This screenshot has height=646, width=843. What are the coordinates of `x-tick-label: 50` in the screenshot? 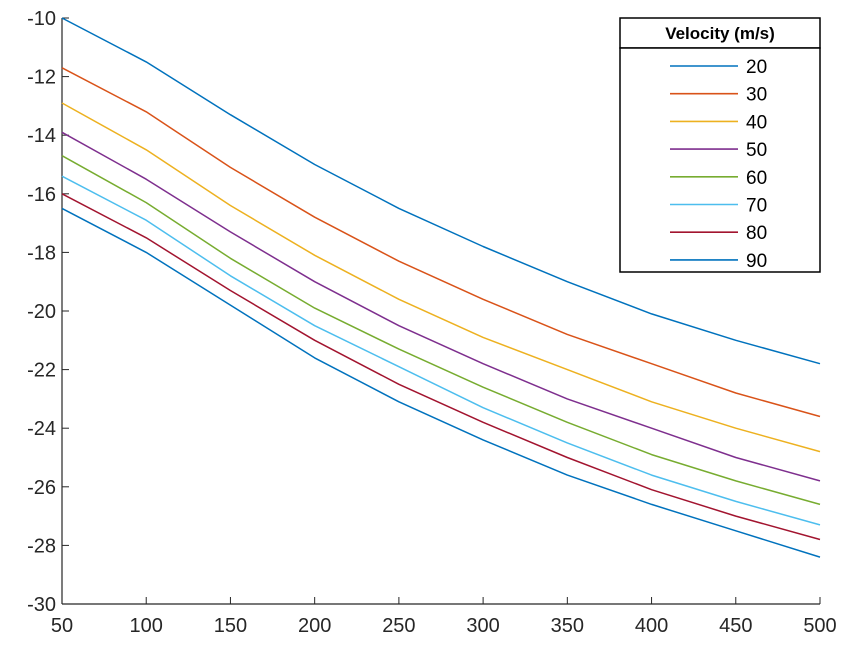 It's located at (62, 626).